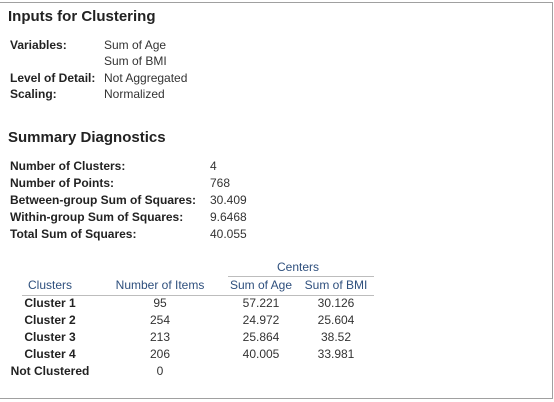  What do you see at coordinates (103, 200) in the screenshot?
I see `diagnostic-label: Between-group Sum of Squares:` at bounding box center [103, 200].